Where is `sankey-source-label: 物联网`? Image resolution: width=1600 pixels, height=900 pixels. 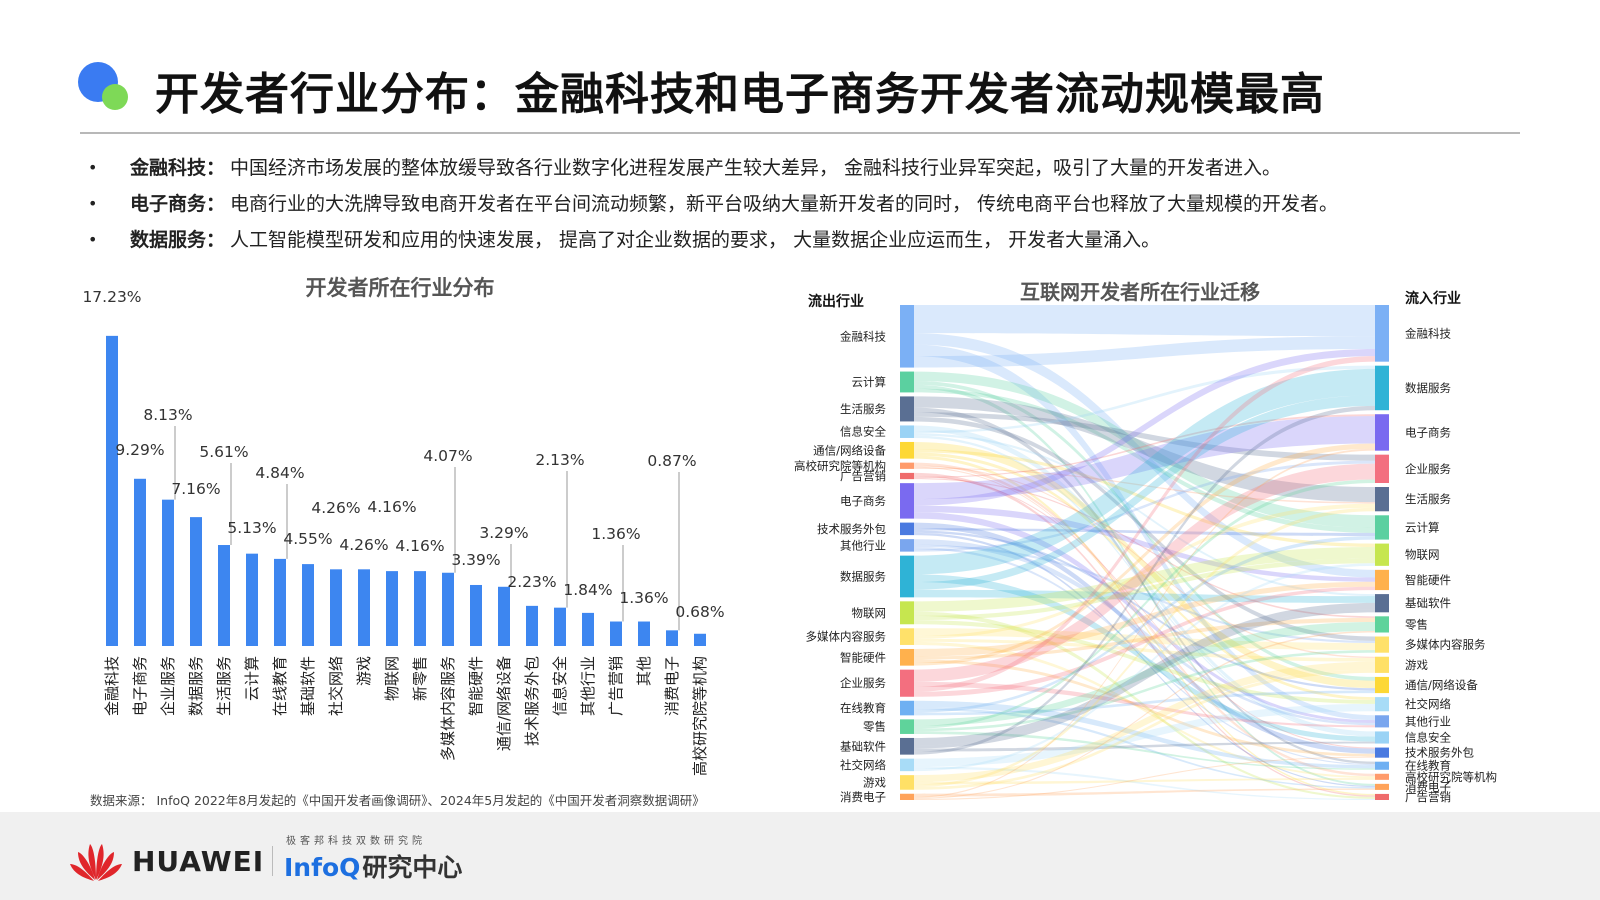
sankey-source-label: 物联网 is located at coordinates (869, 613).